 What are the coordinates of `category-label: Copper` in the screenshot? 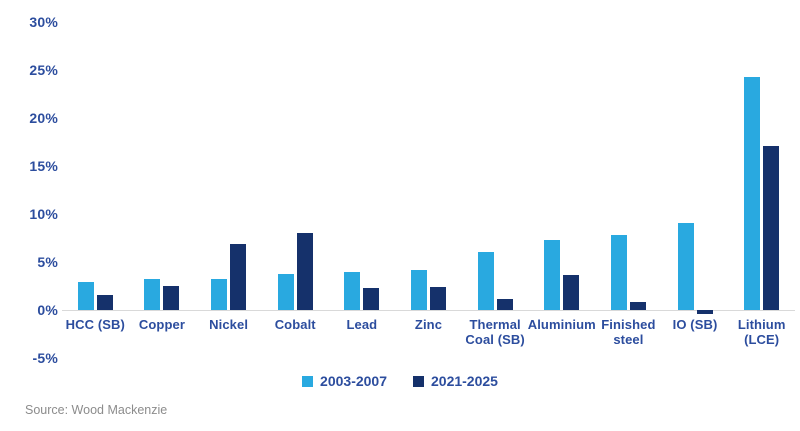 It's located at (161, 324).